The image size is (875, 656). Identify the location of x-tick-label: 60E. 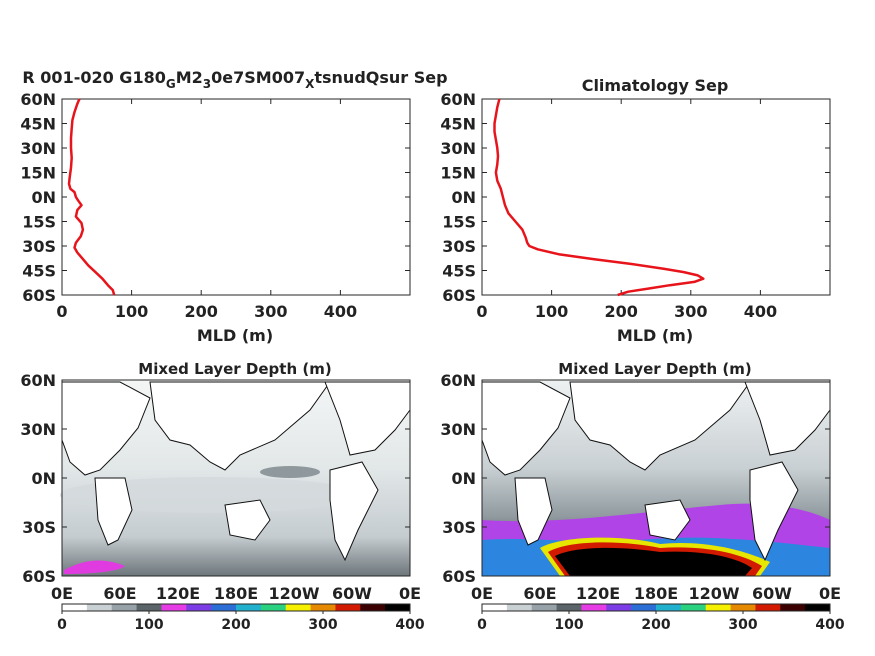
(119, 593).